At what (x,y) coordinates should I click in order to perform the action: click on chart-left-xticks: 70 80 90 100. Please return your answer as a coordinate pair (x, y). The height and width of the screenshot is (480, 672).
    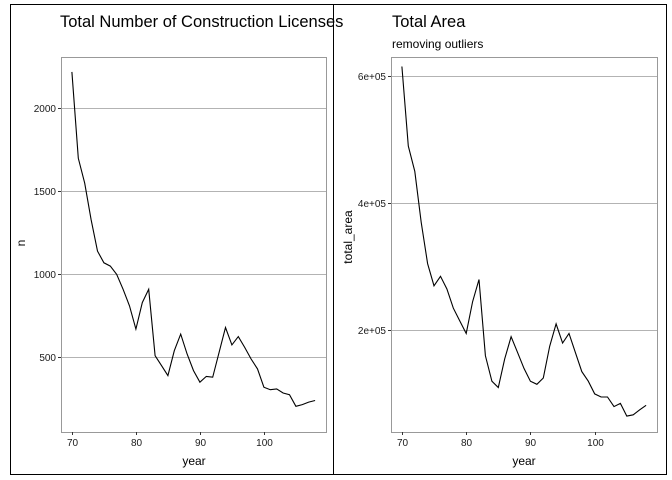
    Looking at the image, I should click on (170, 440).